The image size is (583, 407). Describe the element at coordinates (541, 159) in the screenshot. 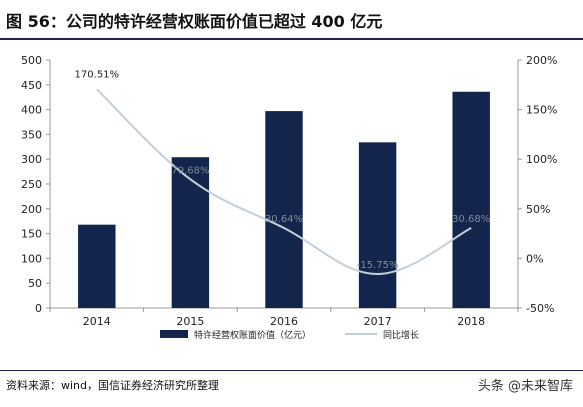

I see `y-right-tick-label: 100%` at that location.